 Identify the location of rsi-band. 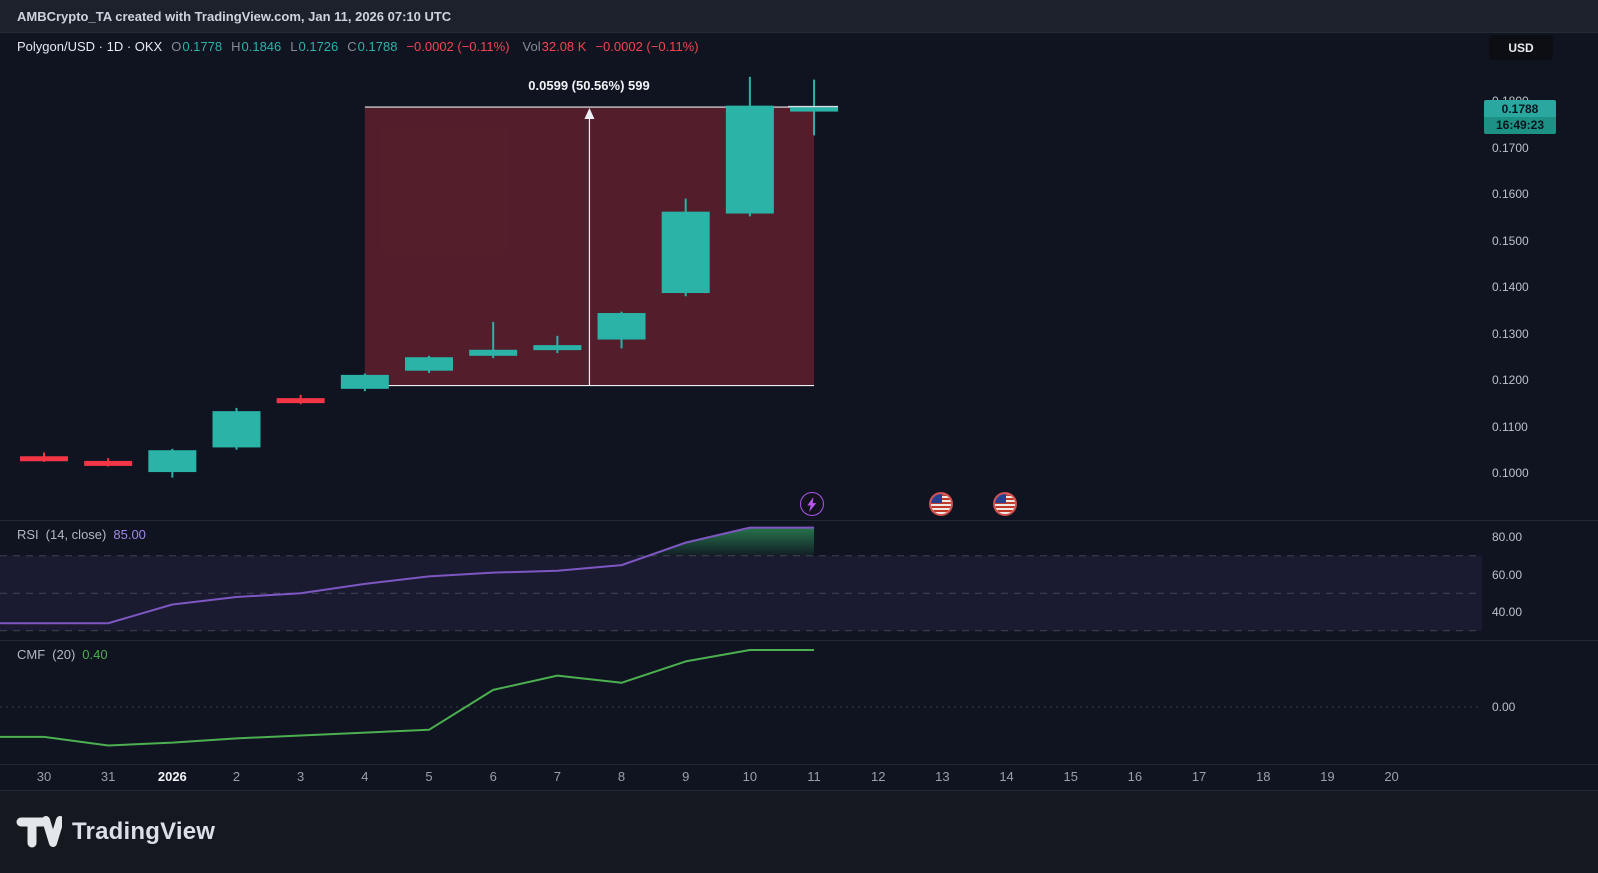
(741, 593).